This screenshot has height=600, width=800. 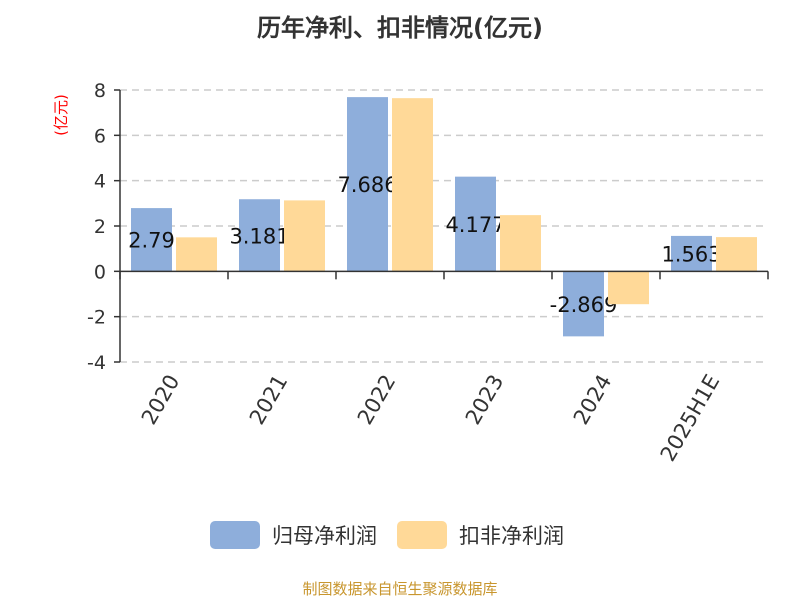 I want to click on legend-item-series-2: 扣非净利润, so click(x=480, y=535).